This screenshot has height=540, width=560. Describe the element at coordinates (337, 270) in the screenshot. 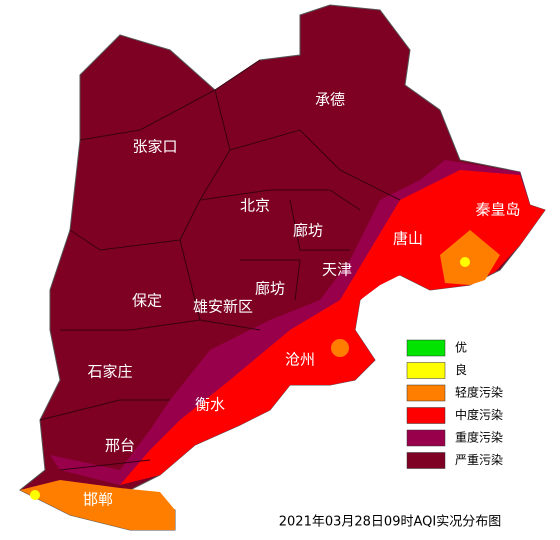

I see `city-label: 天津` at that location.